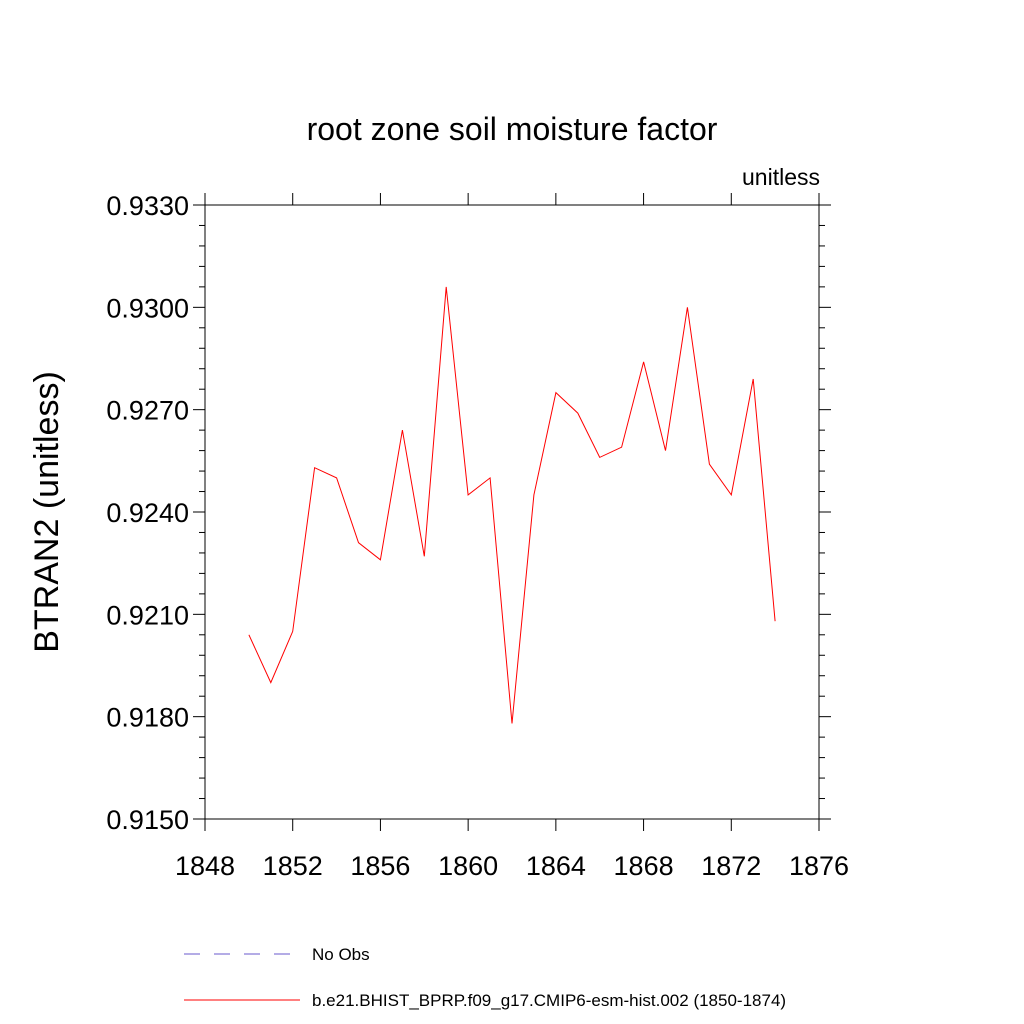 This screenshot has width=1024, height=1024. Describe the element at coordinates (644, 866) in the screenshot. I see `x-tick-label: 1868` at that location.